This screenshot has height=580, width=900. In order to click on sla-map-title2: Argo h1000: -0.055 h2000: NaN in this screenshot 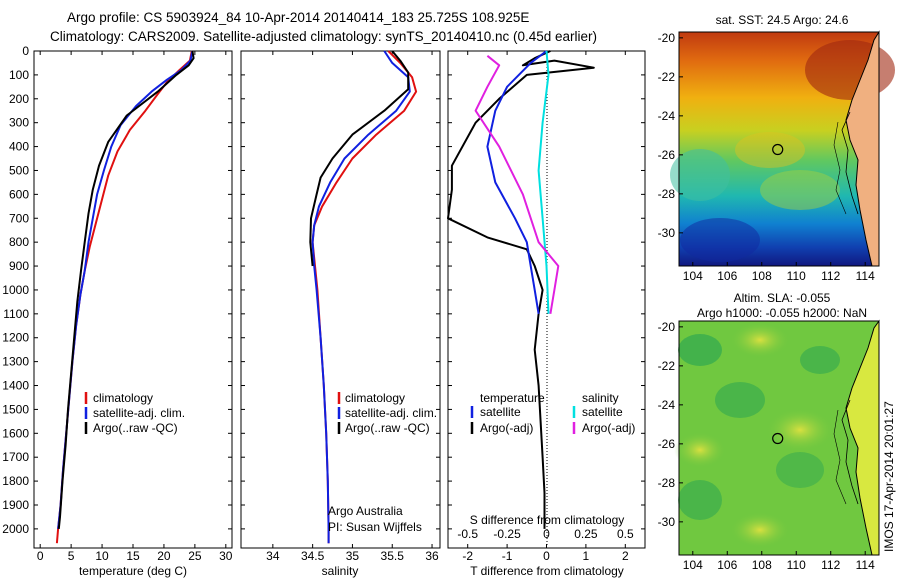, I will do `click(782, 313)`.